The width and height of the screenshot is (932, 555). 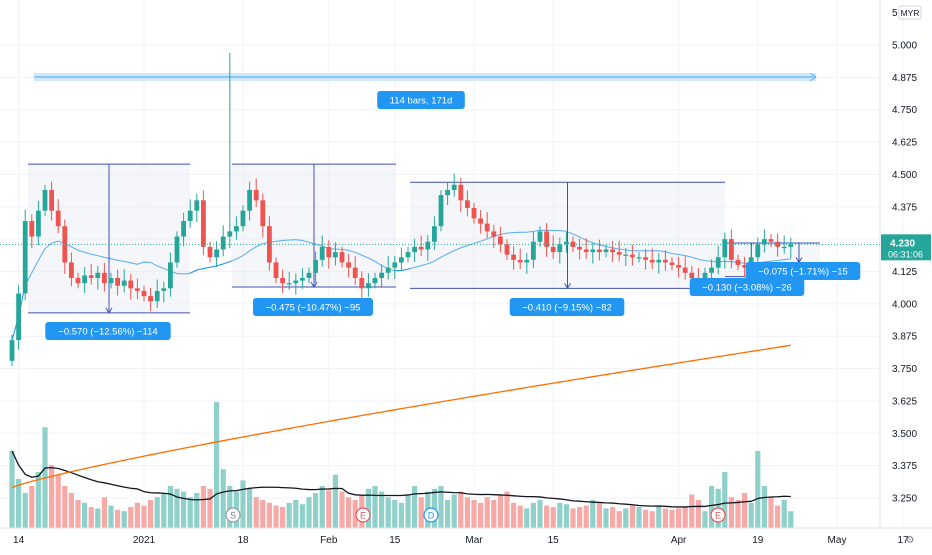 I want to click on label-measure-4: −0.130 (−3.08%) −26, so click(x=747, y=288).